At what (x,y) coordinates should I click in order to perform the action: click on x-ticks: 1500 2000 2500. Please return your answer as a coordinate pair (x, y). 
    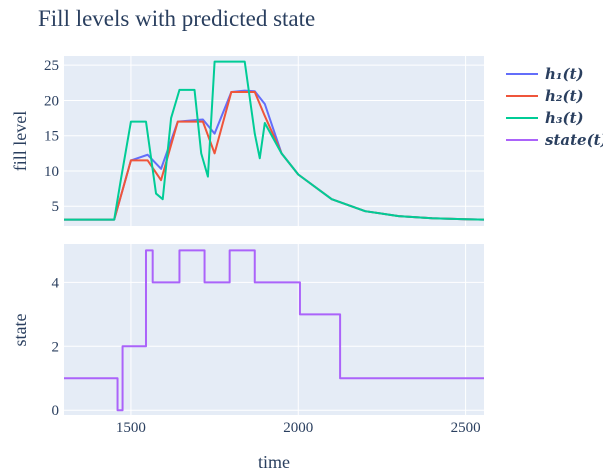
    Looking at the image, I should click on (298, 428).